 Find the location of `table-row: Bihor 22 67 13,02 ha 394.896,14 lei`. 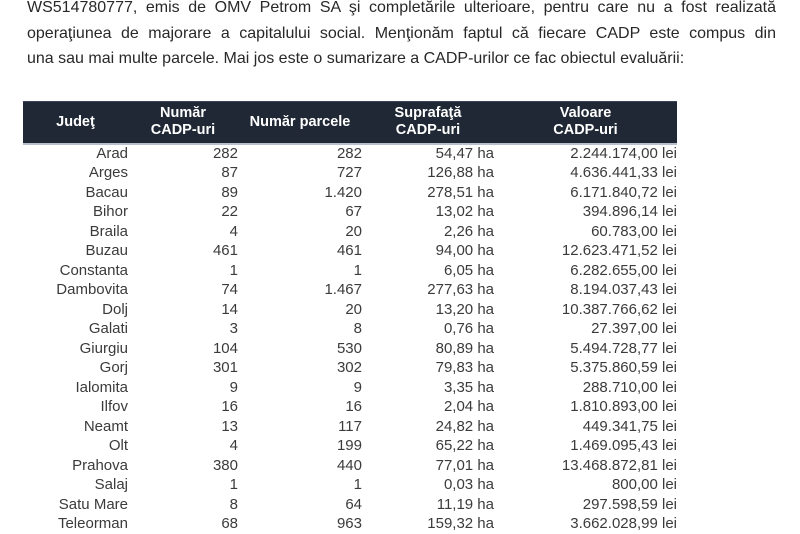

table-row: Bihor 22 67 13,02 ha 394.896,14 lei is located at coordinates (350, 212).